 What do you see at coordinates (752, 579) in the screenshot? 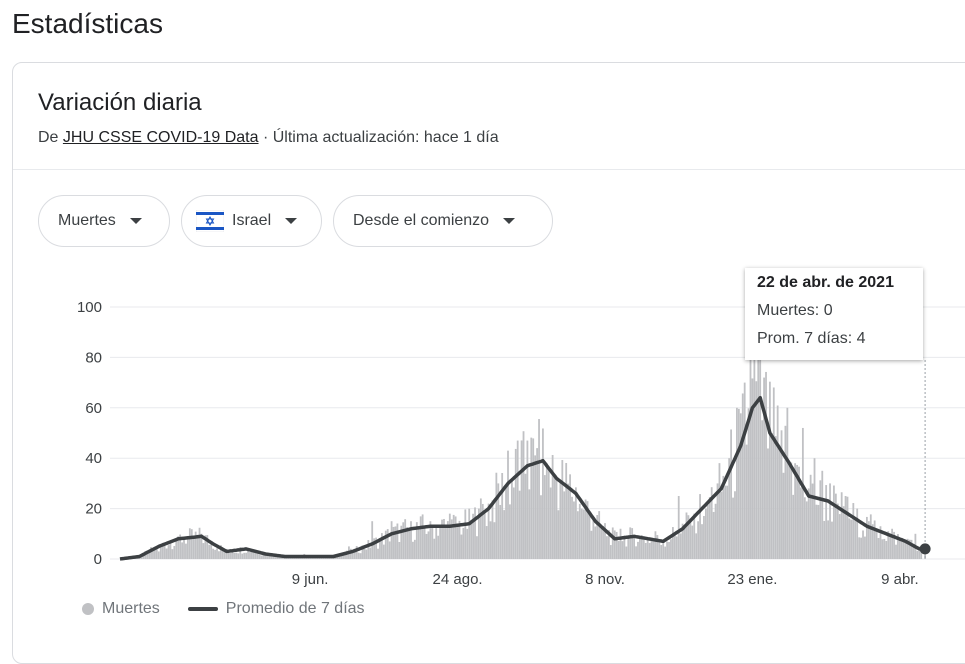
I see `x-tick-label: 23 ene.` at bounding box center [752, 579].